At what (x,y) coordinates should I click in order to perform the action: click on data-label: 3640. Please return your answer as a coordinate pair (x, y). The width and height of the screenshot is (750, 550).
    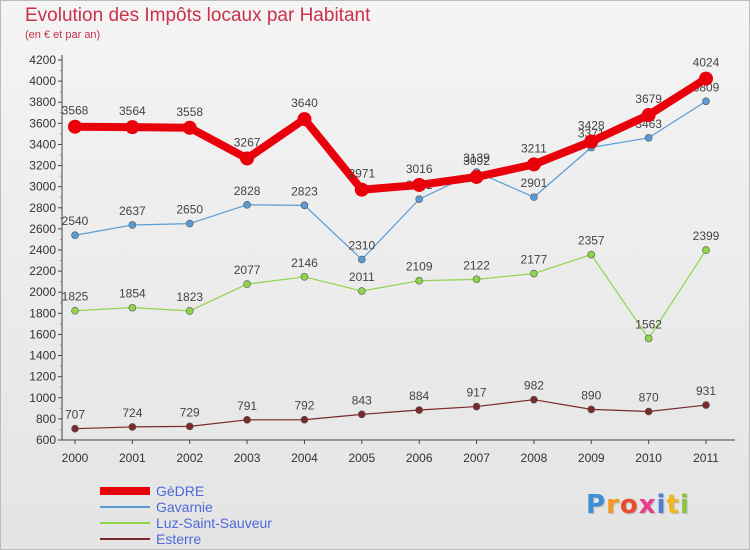
    Looking at the image, I should click on (304, 103).